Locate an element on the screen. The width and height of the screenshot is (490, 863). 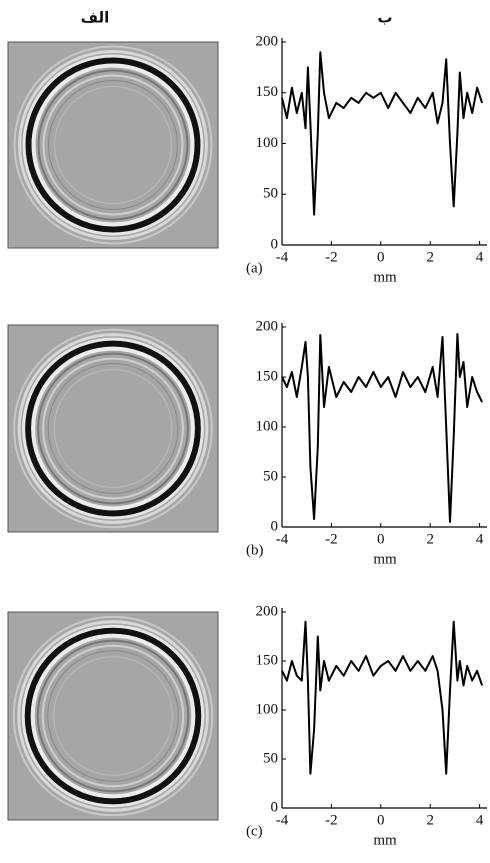
column-header: الف is located at coordinates (95, 18).